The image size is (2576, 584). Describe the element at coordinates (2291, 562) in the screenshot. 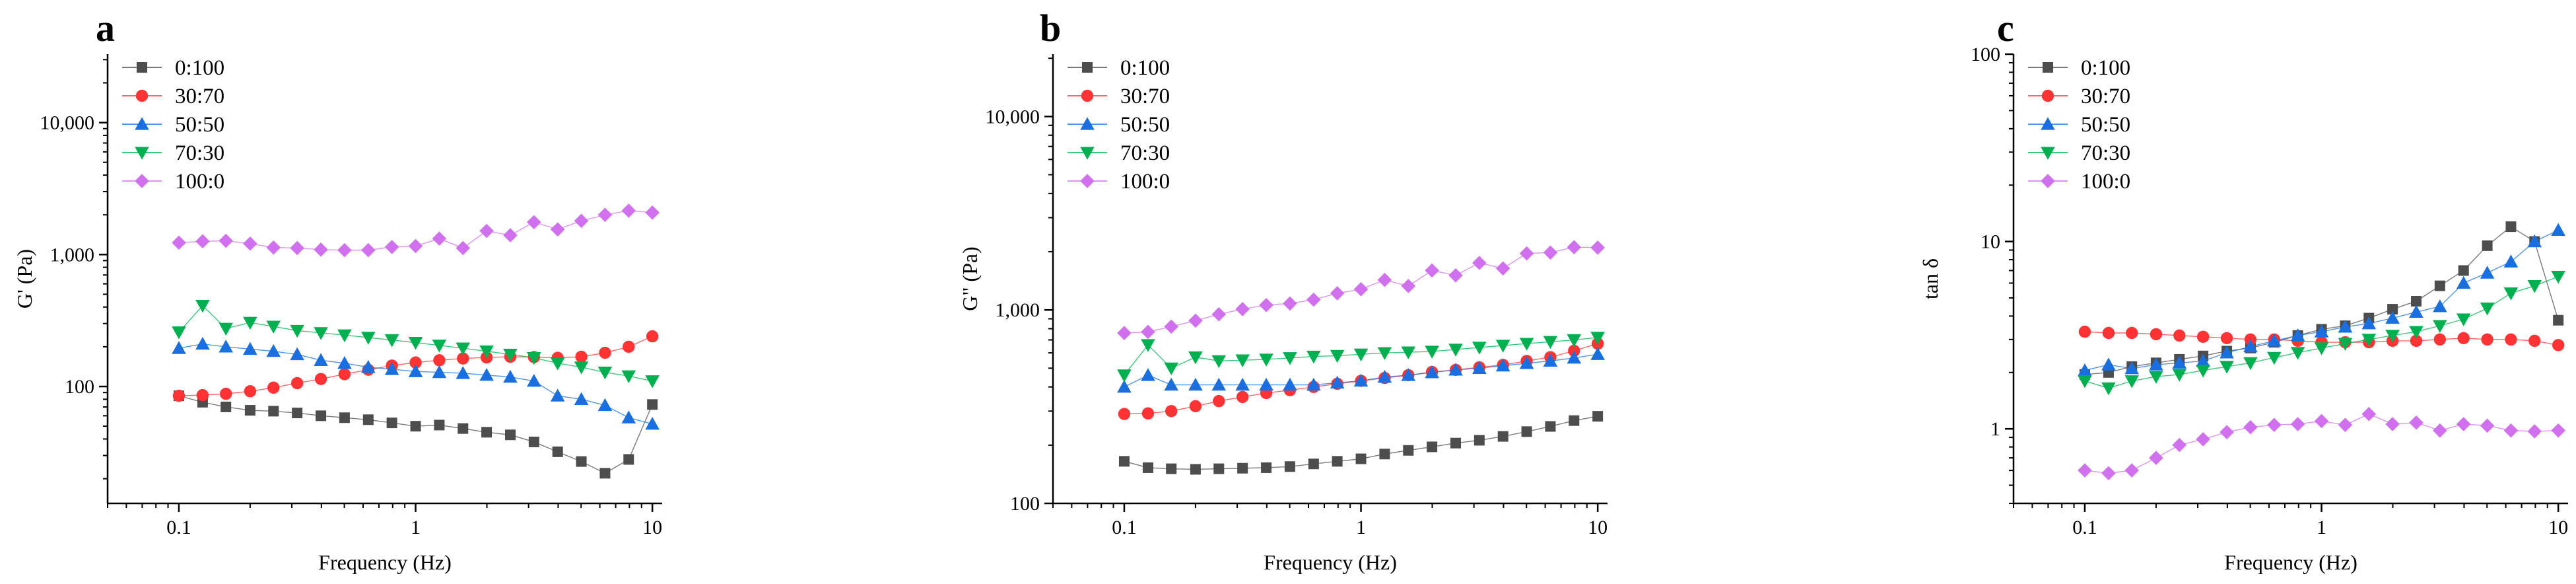

I see `x-axis-title: Frequency (Hz)` at that location.